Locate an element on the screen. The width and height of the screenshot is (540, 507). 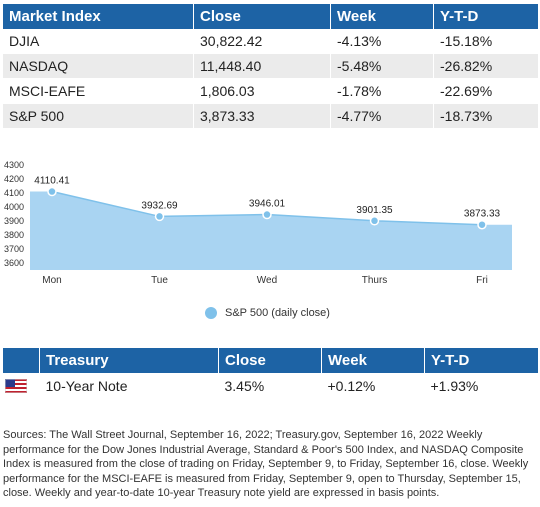
table-row: 10-Year Note 3.45% +0.12% +1.93% is located at coordinates (270, 385).